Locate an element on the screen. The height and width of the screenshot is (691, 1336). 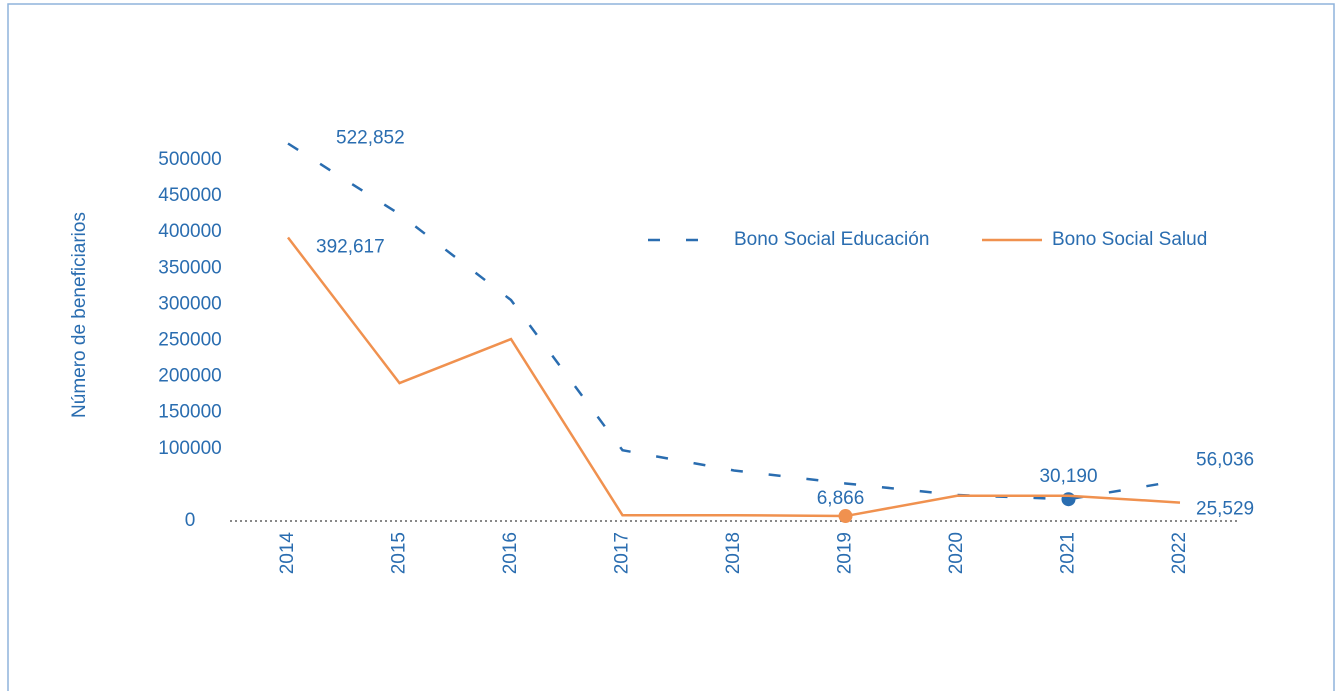
y-axis-label: Número de beneficiarios is located at coordinates (79, 315).